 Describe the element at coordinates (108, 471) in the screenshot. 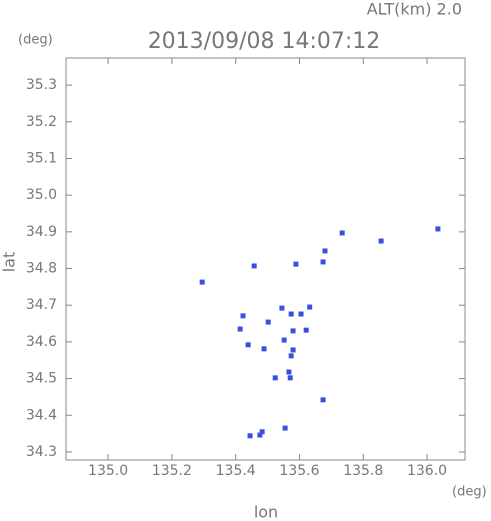

I see `x-tick-label: 135.0` at that location.